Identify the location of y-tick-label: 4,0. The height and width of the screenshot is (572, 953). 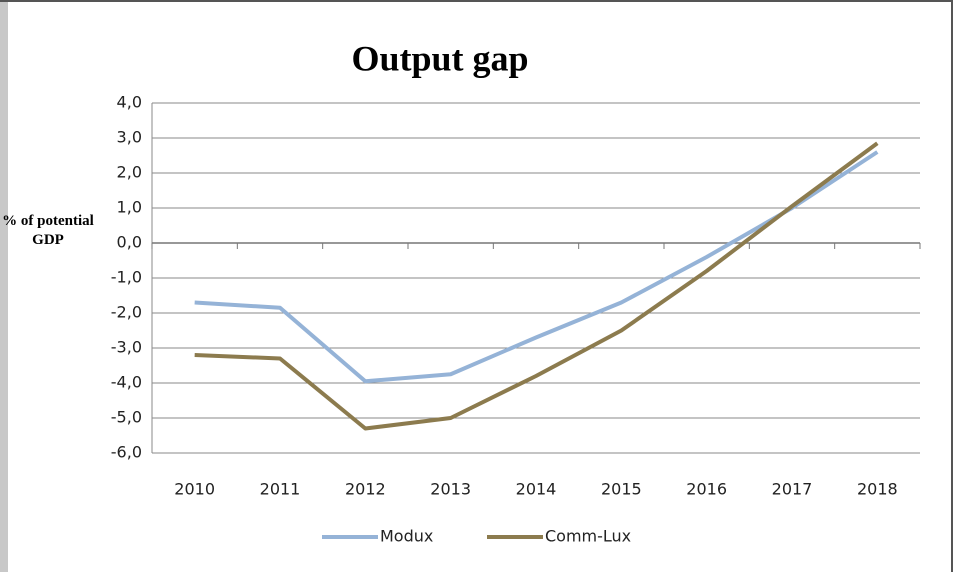
(129, 102).